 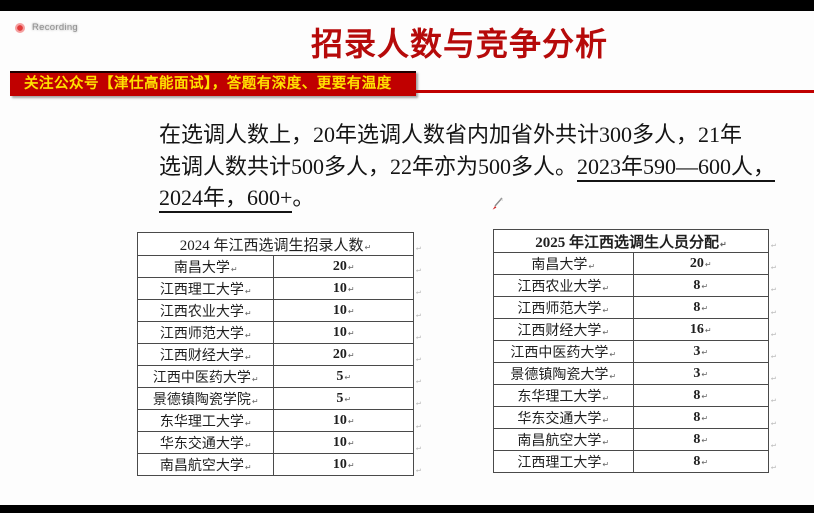 I want to click on table-row: 华东交通大学↵ 8↵, so click(x=631, y=417).